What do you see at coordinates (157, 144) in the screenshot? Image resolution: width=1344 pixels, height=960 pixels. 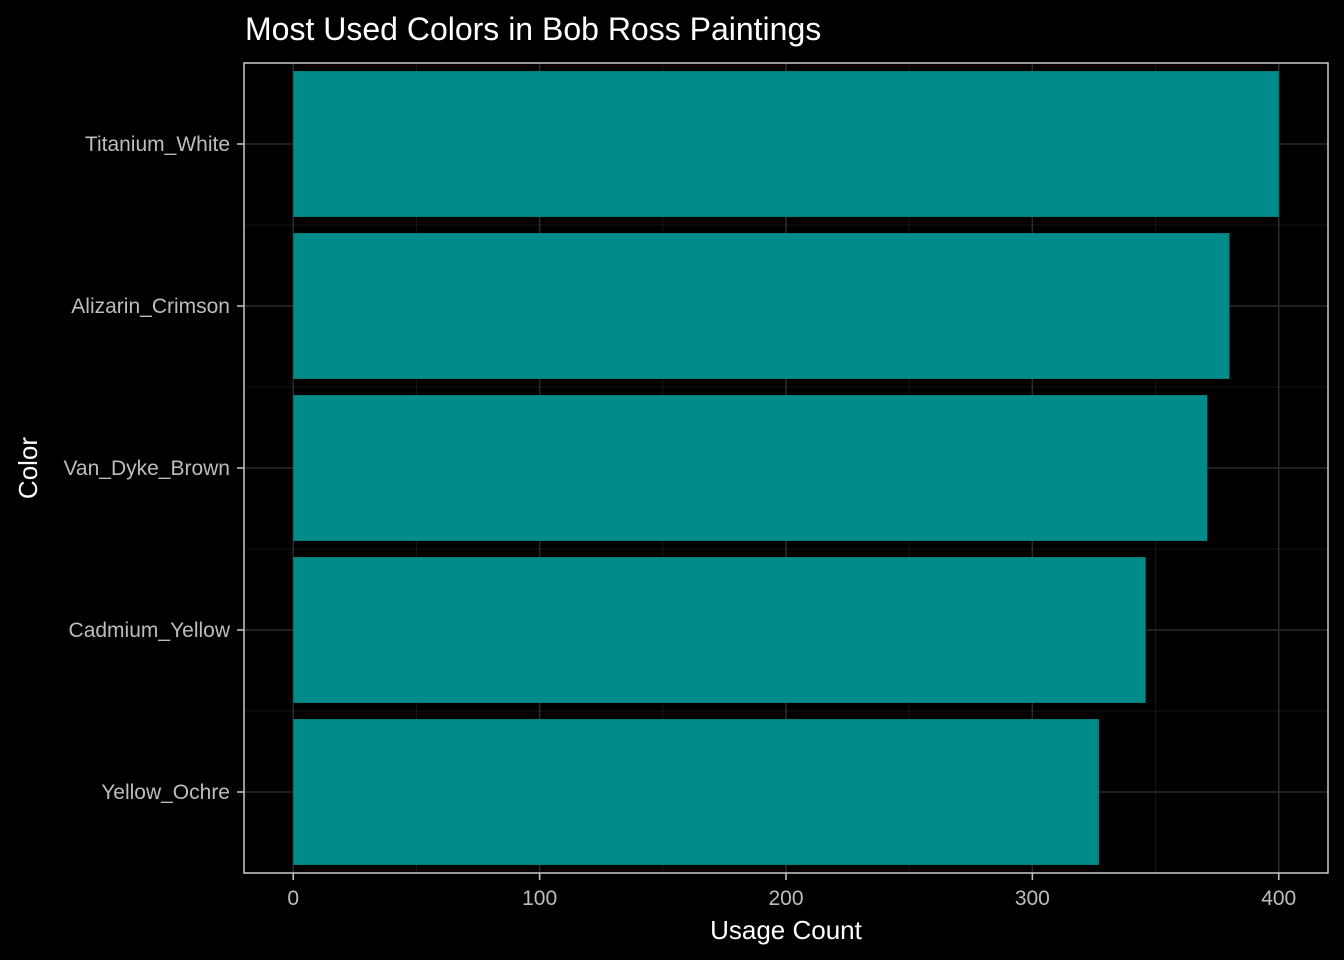 I see `y-tick-label: Titanium_White` at bounding box center [157, 144].